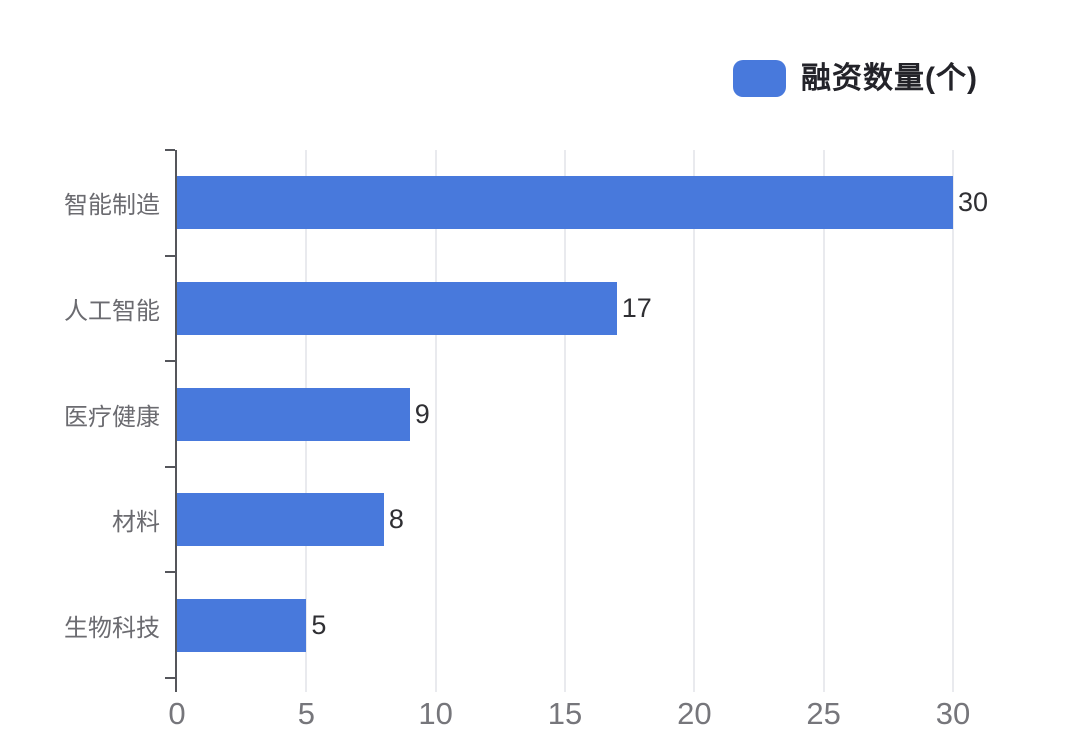  What do you see at coordinates (636, 307) in the screenshot?
I see `bar-value-label: 17` at bounding box center [636, 307].